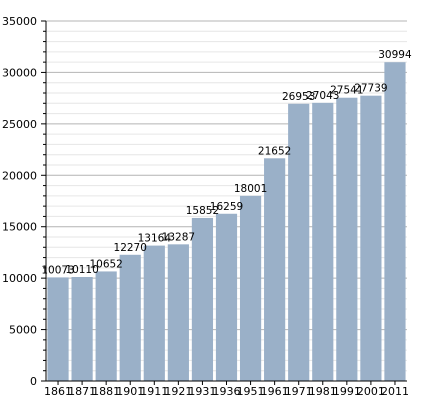  What do you see at coordinates (57, 270) in the screenshot?
I see `data-label: 10073` at bounding box center [57, 270].